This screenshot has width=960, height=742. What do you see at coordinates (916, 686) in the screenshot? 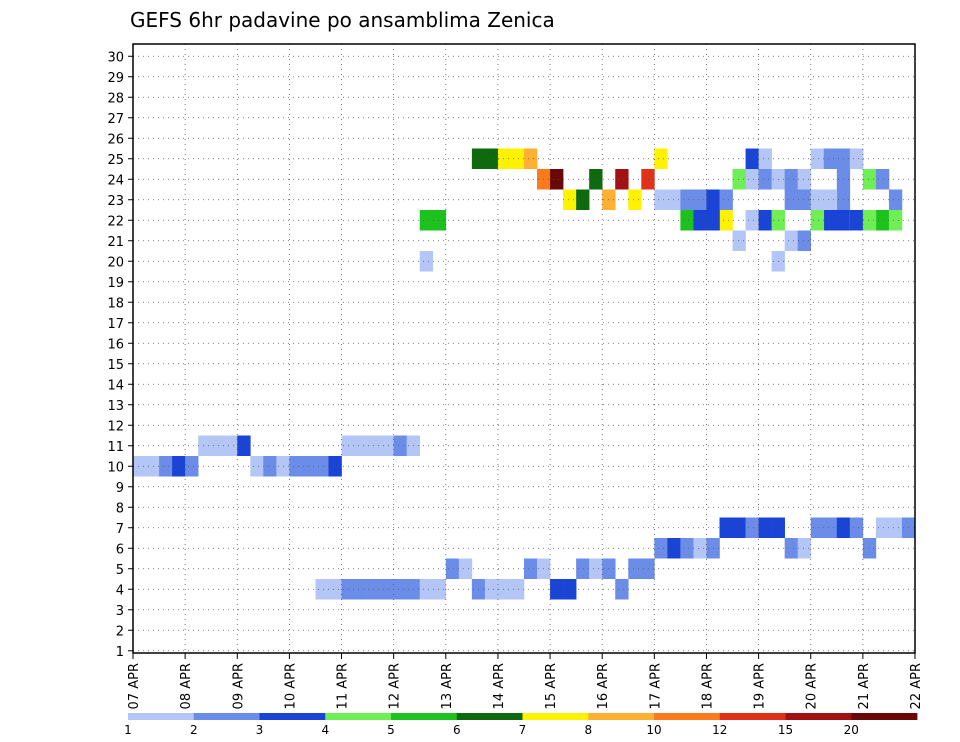
I see `x-tick-label: 22 APR` at bounding box center [916, 686].